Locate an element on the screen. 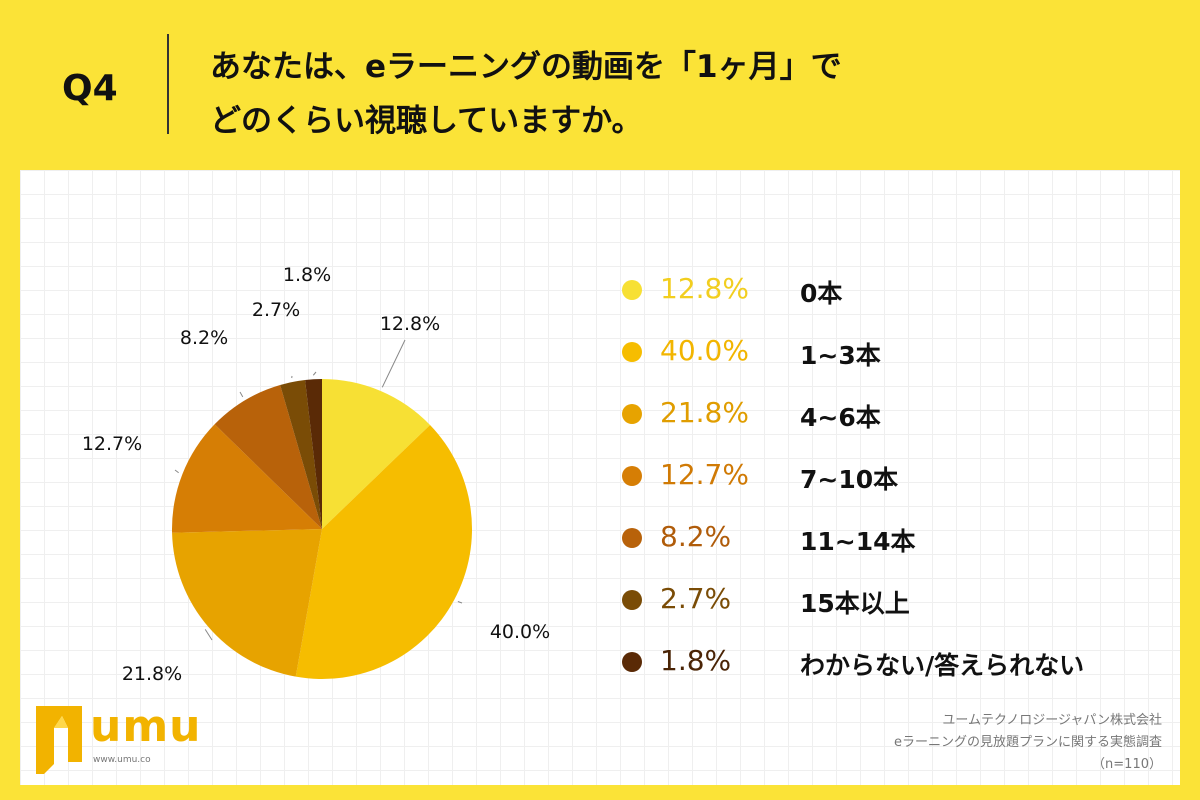  pie-data-label: 40.0% is located at coordinates (520, 632).